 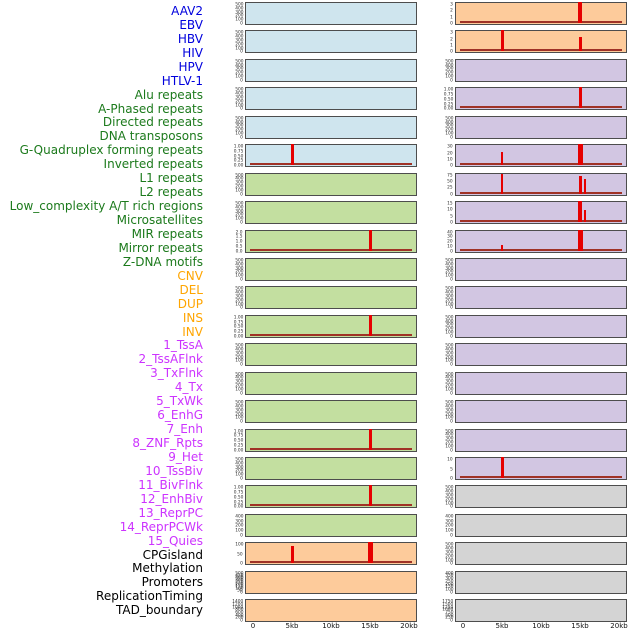 What do you see at coordinates (541, 42) in the screenshot?
I see `histogram-plot-inv` at bounding box center [541, 42].